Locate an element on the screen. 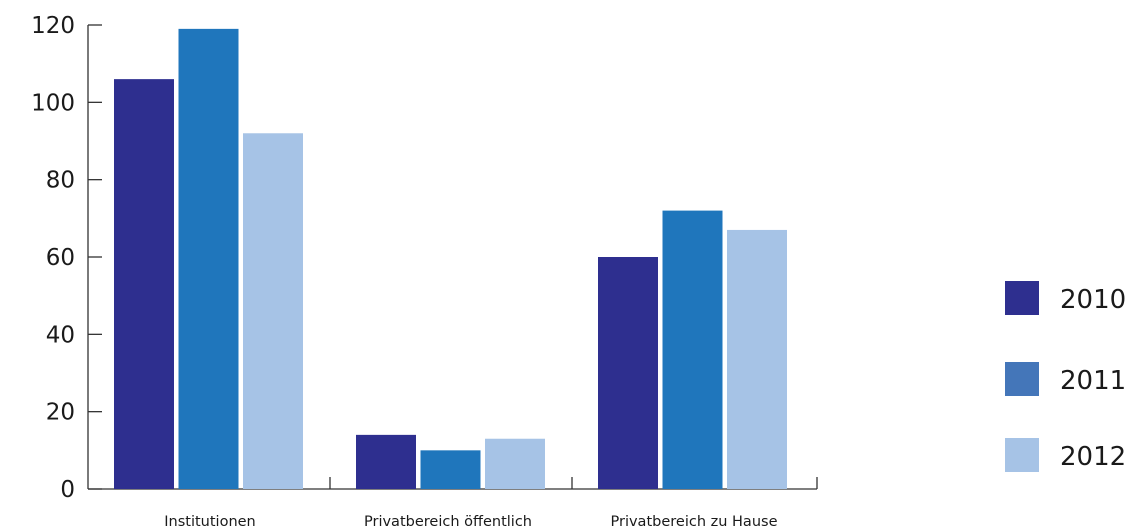  chart-legend: 2010 2011 2012 is located at coordinates (1065, 376).